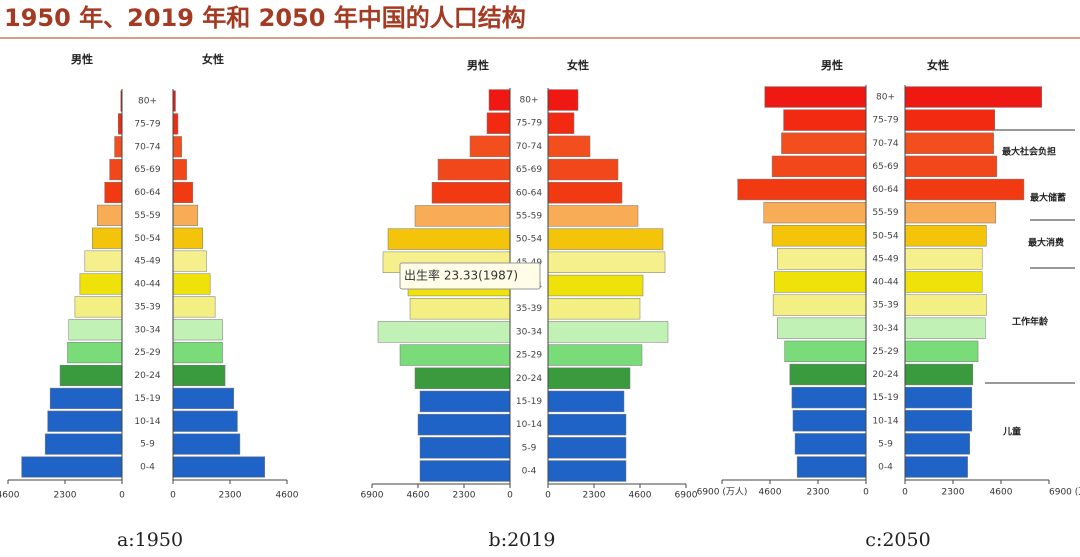 Image resolution: width=1080 pixels, height=557 pixels. What do you see at coordinates (1030, 322) in the screenshot?
I see `annotation: 工作年龄` at bounding box center [1030, 322].